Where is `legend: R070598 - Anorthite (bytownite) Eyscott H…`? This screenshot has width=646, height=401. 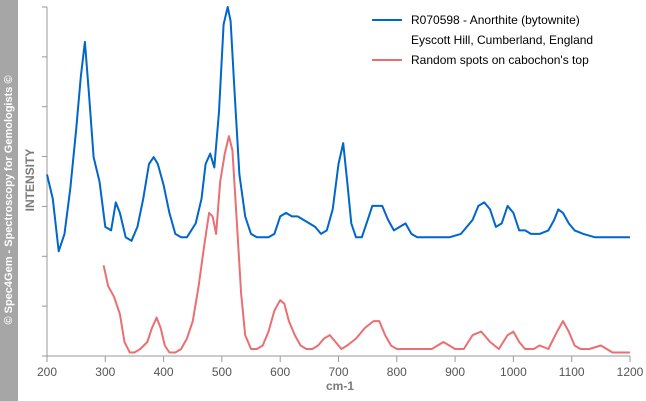 legend: R070598 - Anorthite (bytownite) Eyscott H… is located at coordinates (482, 40).